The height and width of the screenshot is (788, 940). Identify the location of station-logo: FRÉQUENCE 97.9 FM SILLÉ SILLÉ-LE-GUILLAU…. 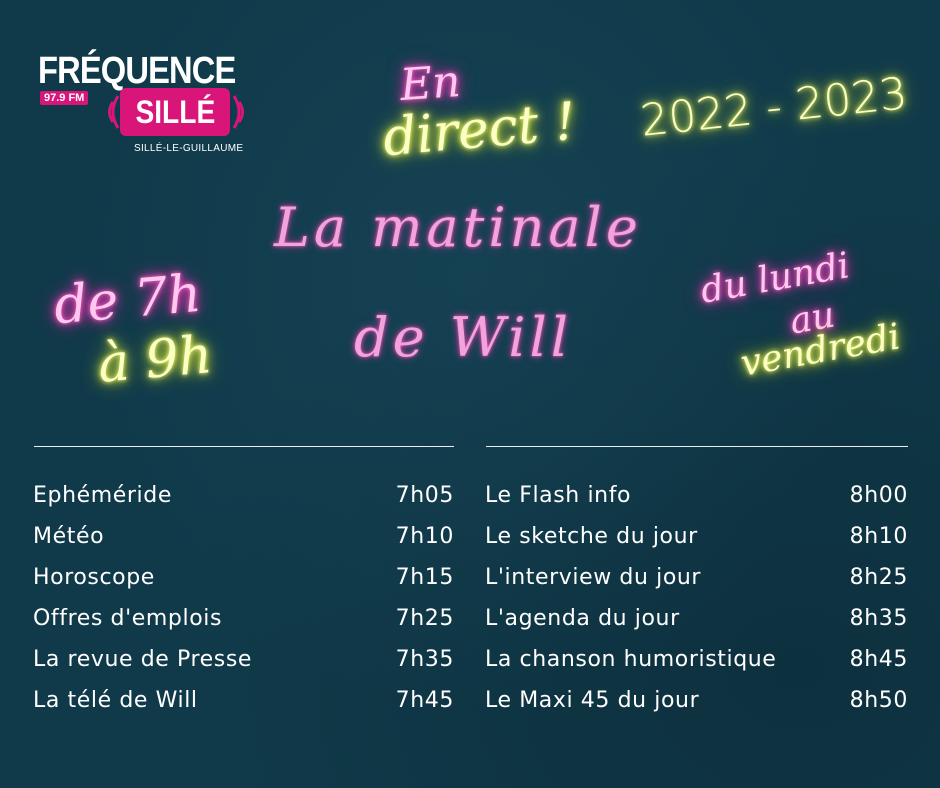
(149, 105).